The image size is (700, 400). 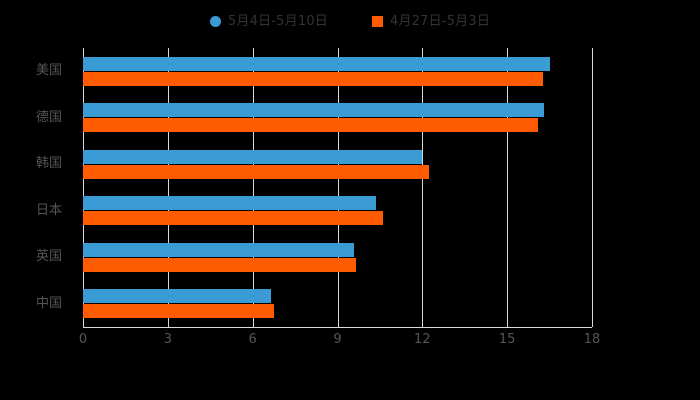 I want to click on x-axis-tick-label: 12, so click(x=422, y=339).